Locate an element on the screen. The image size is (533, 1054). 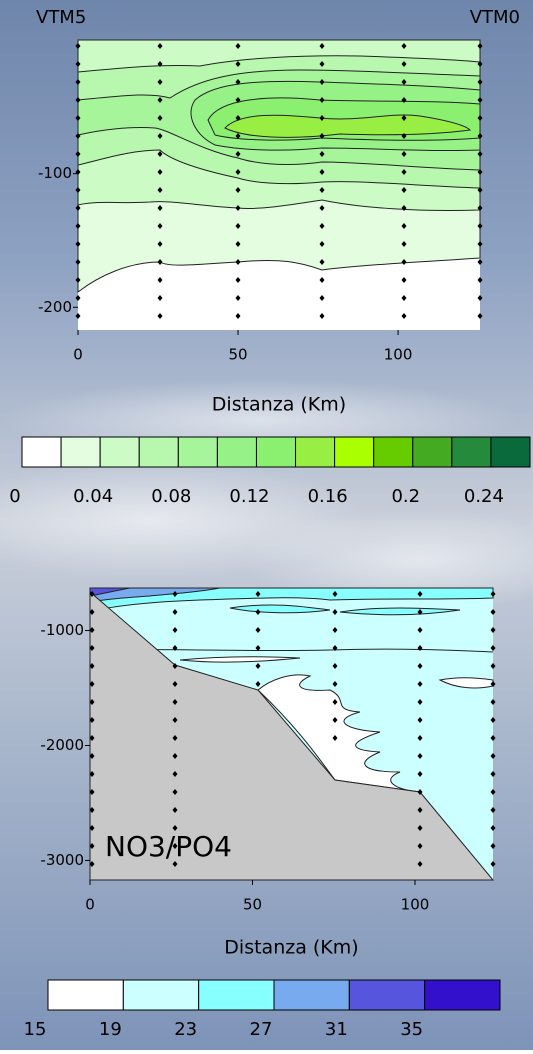
section-end-label: VTM0 is located at coordinates (495, 17).